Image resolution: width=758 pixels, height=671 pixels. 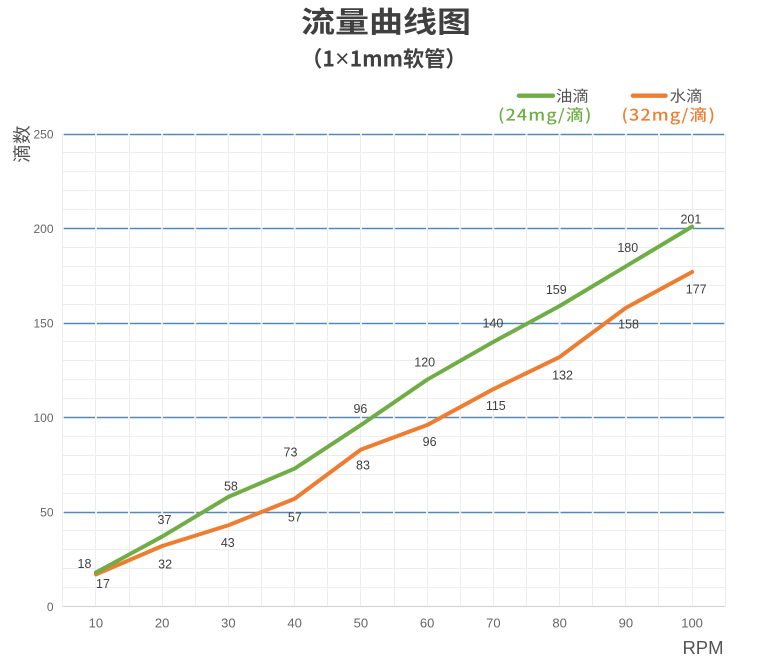 I want to click on svg-text: 132, so click(x=562, y=375).